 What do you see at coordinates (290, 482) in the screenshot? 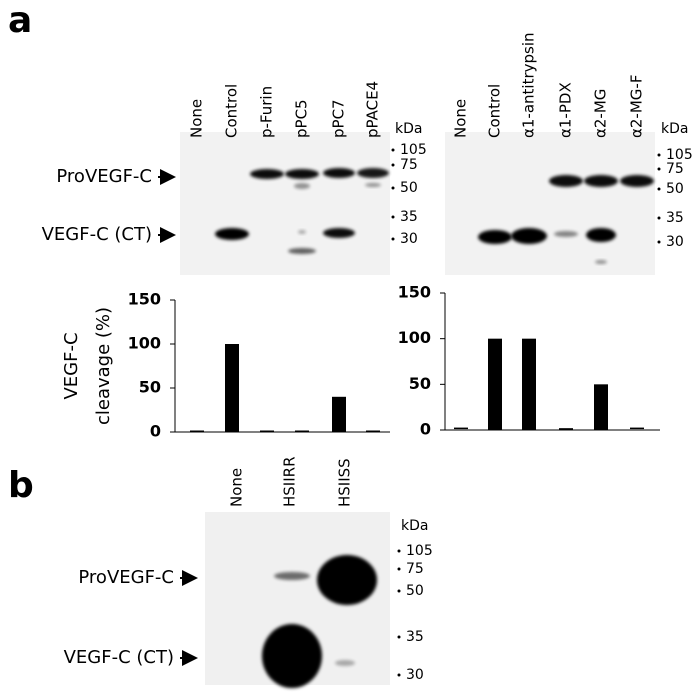
I see `lane-label: HSIIRR` at bounding box center [290, 482].